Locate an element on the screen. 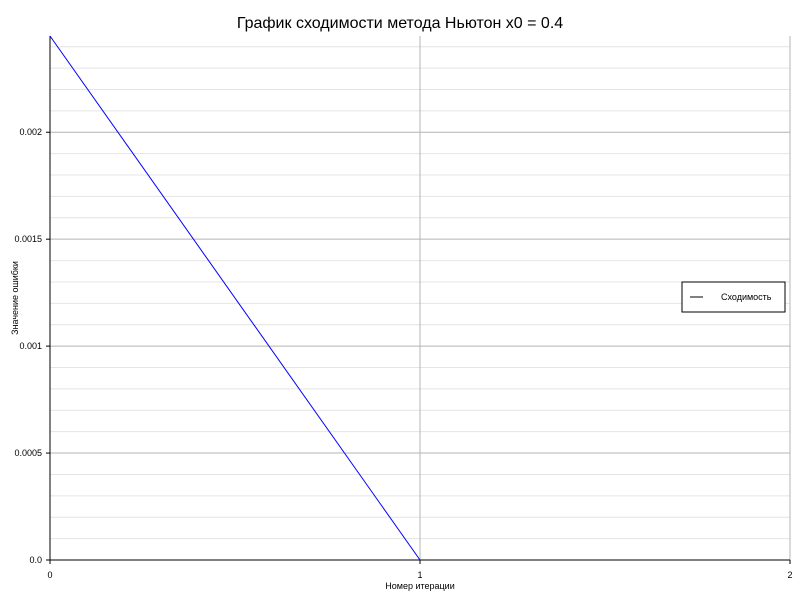 This screenshot has width=800, height=600. x-tick-labels: 0 1 2 is located at coordinates (420, 570).